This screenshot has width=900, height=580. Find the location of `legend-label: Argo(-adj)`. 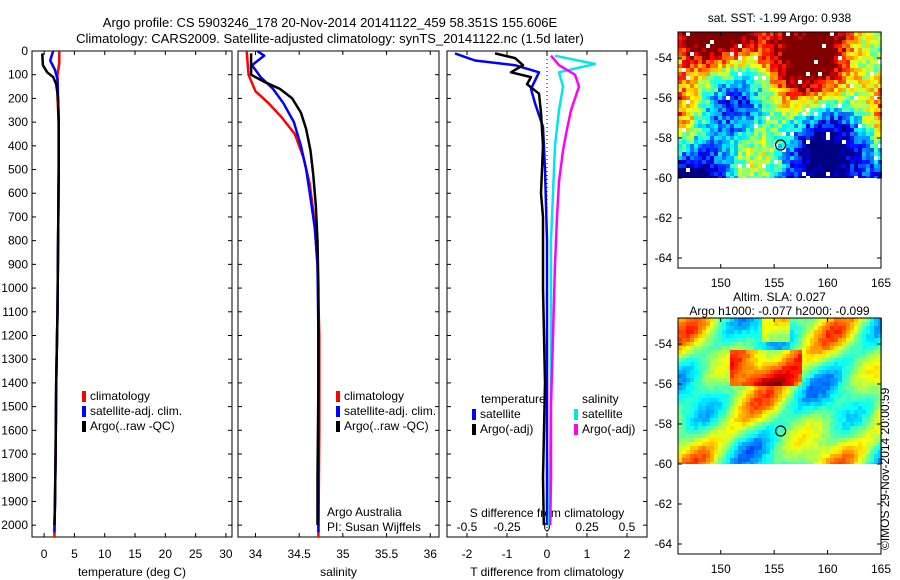

legend-label: Argo(-adj) is located at coordinates (506, 429).